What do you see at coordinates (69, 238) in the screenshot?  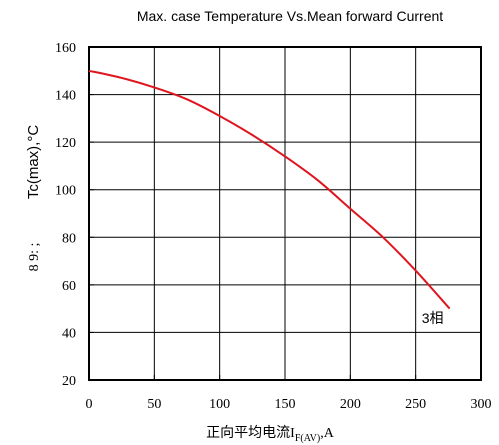 I see `y-tick-label-3: 80` at bounding box center [69, 238].